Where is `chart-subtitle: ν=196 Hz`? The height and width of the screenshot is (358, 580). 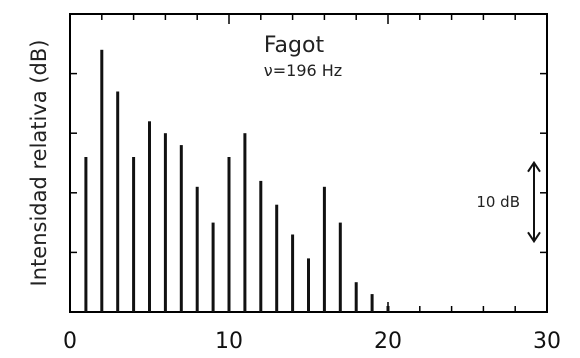
chart-subtitle: ν=196 Hz is located at coordinates (303, 70).